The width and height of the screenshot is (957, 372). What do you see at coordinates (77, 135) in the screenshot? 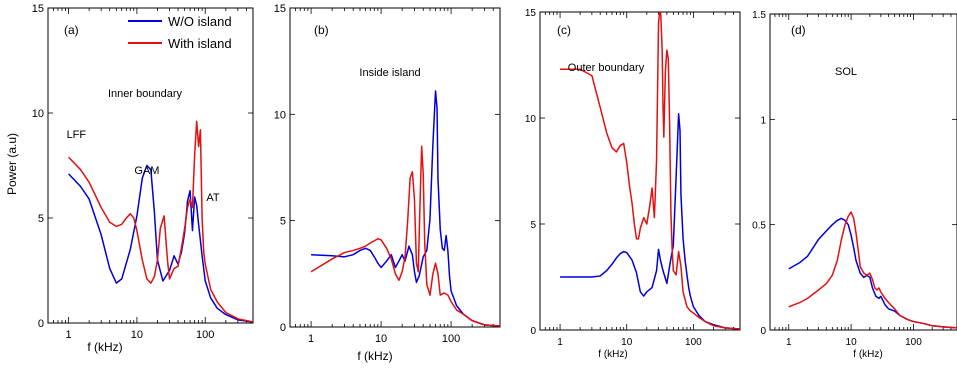
I see `annotation-label: LFF` at bounding box center [77, 135].